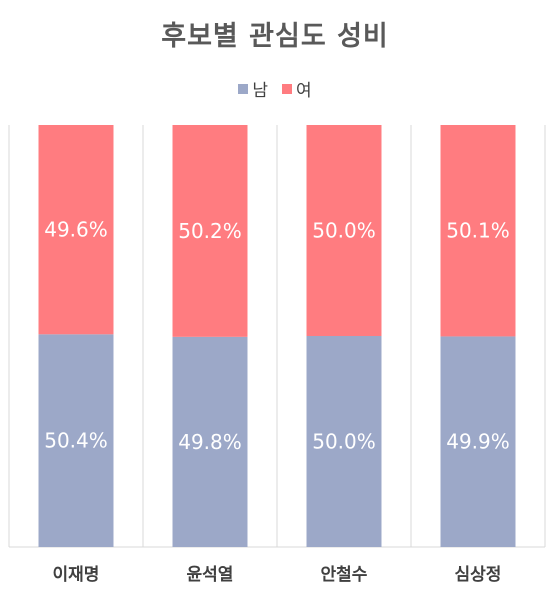 The image size is (550, 593). I want to click on data-label-male-3: 50.0%, so click(344, 442).